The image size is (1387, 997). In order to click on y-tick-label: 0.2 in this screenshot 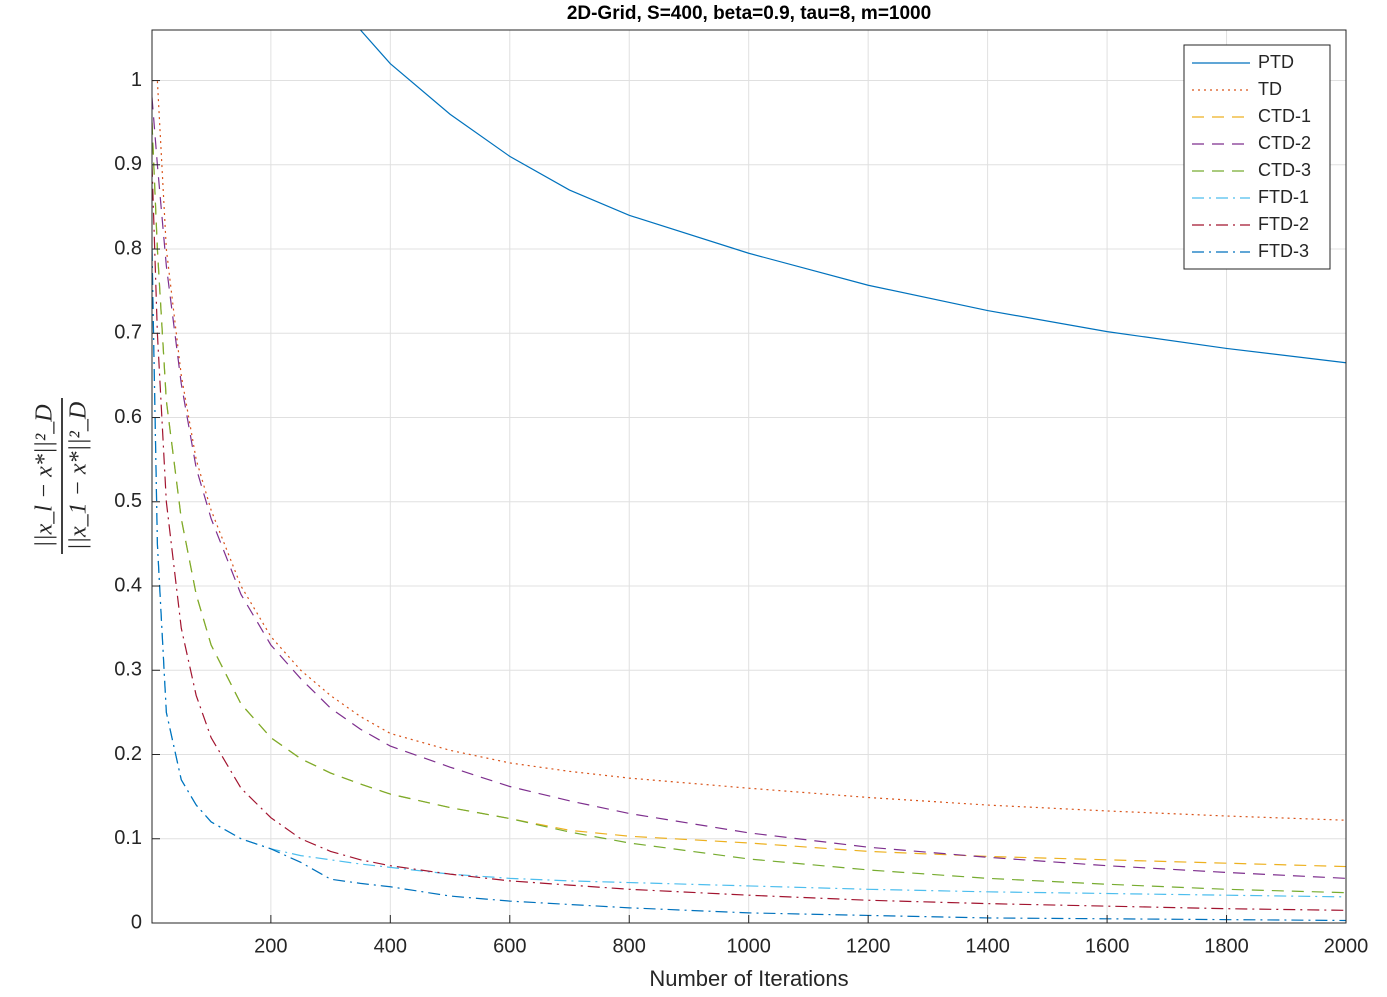, I will do `click(128, 754)`.